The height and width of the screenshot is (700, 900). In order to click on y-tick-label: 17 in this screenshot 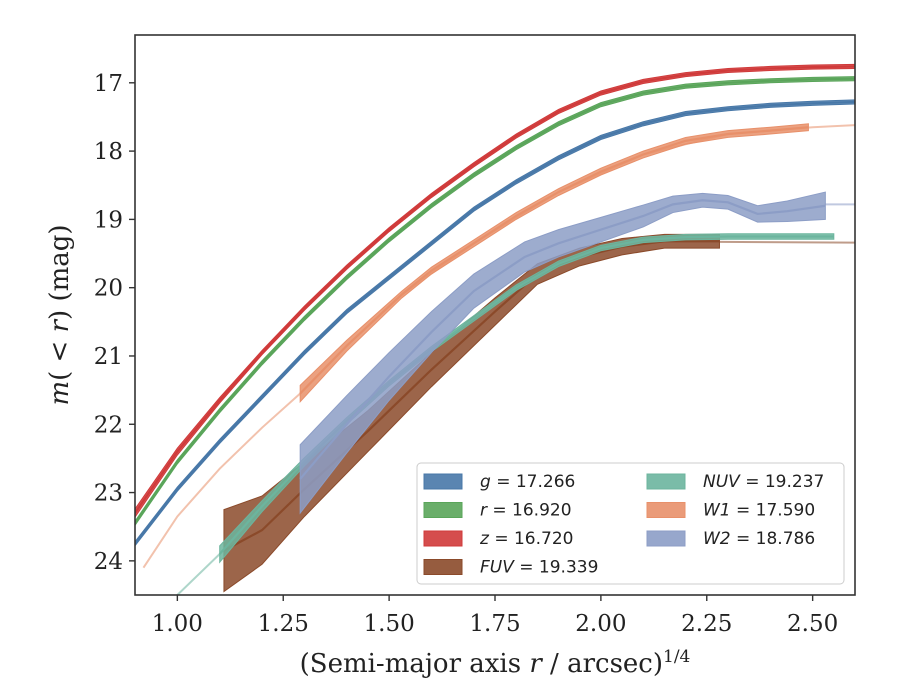, I will do `click(108, 84)`.